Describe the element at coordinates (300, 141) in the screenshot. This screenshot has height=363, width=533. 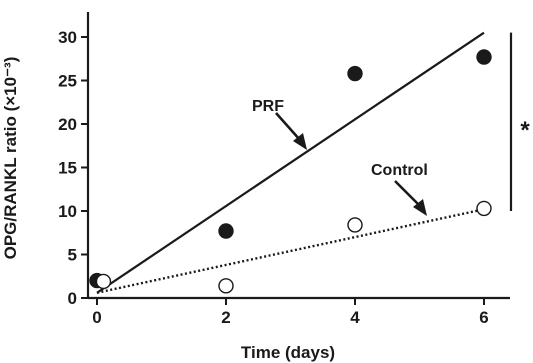
I see `prf-arrow-head` at that location.